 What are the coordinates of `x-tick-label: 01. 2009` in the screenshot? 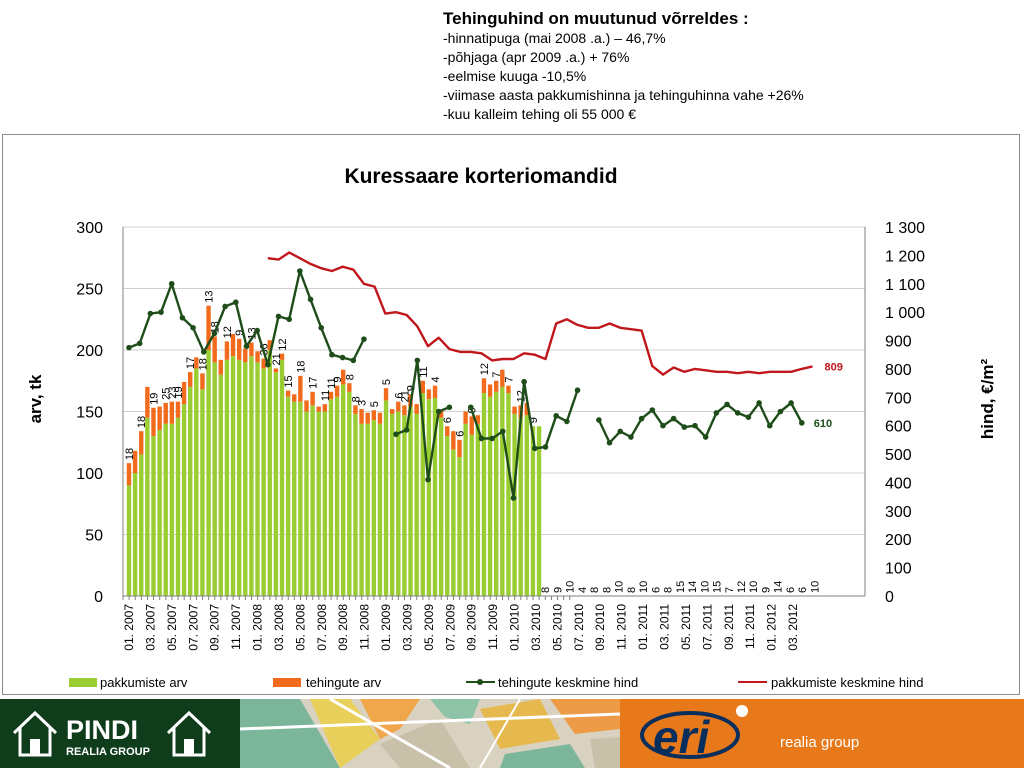 It's located at (386, 627).